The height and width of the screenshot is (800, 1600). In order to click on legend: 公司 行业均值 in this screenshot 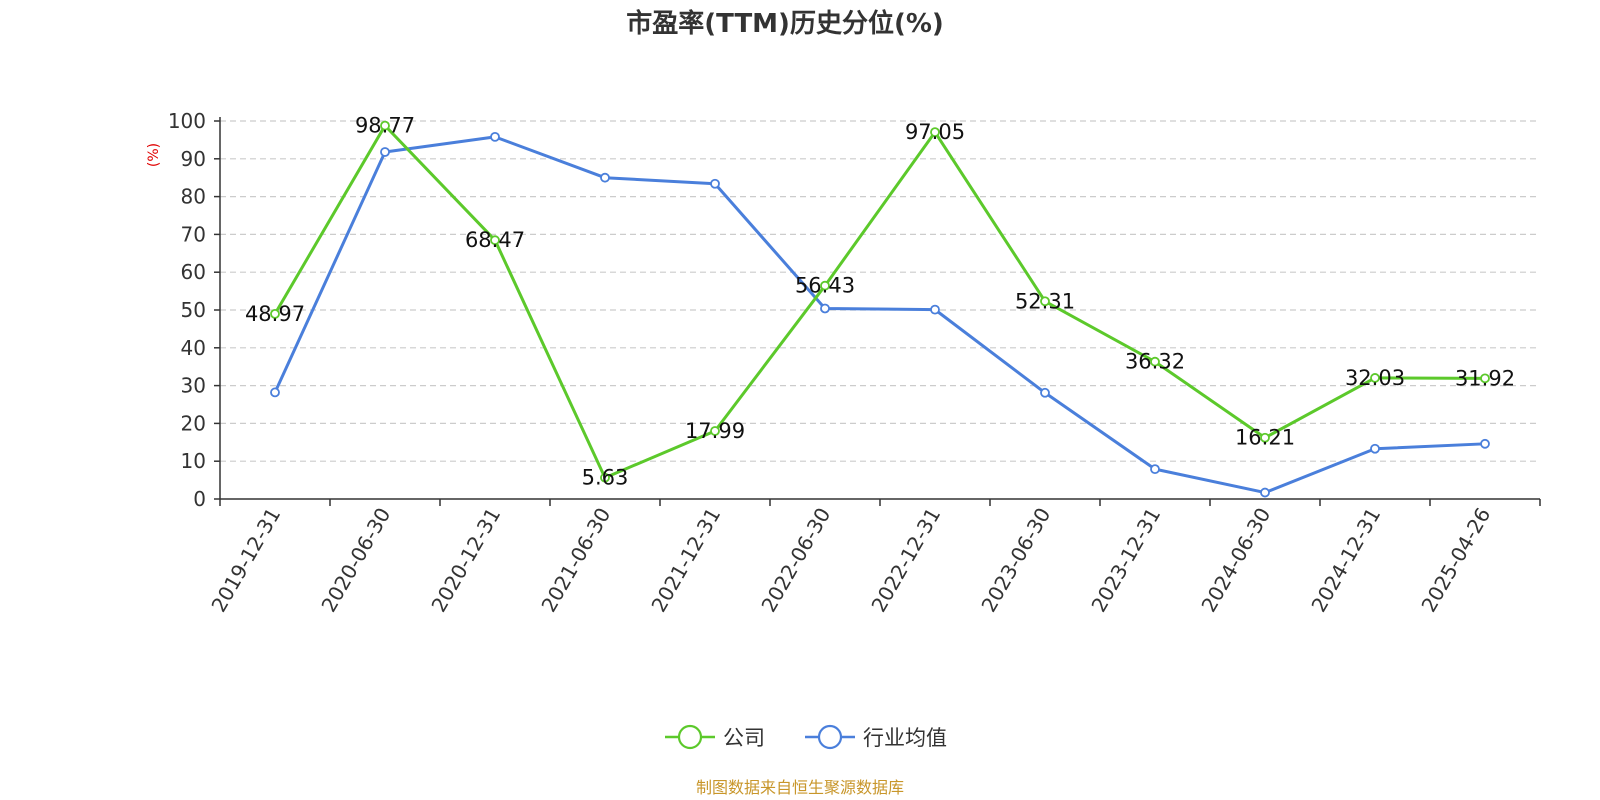, I will do `click(806, 737)`.